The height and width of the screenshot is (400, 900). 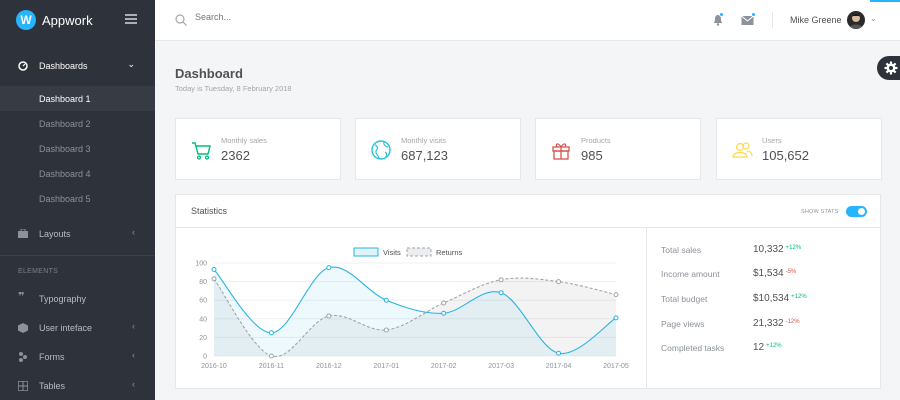 What do you see at coordinates (203, 282) in the screenshot?
I see `y-tick-label: 80` at bounding box center [203, 282].